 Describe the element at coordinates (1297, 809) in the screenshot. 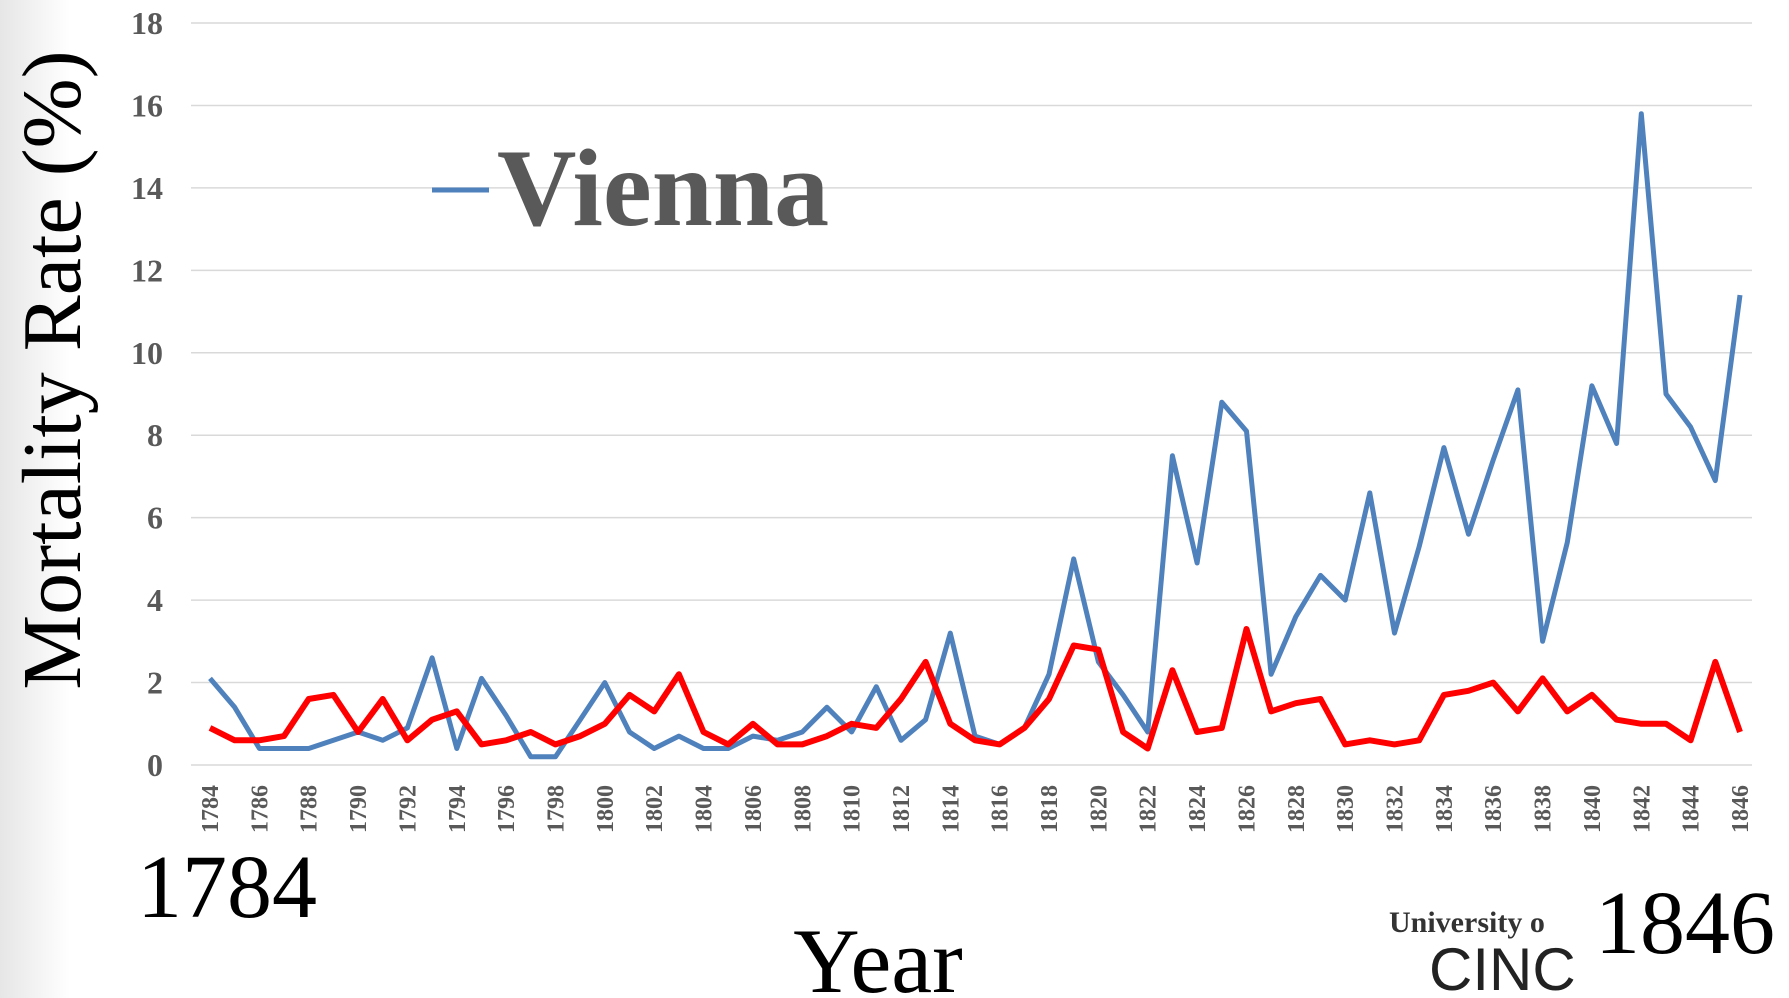

I see `x-tick-label: 1828` at that location.